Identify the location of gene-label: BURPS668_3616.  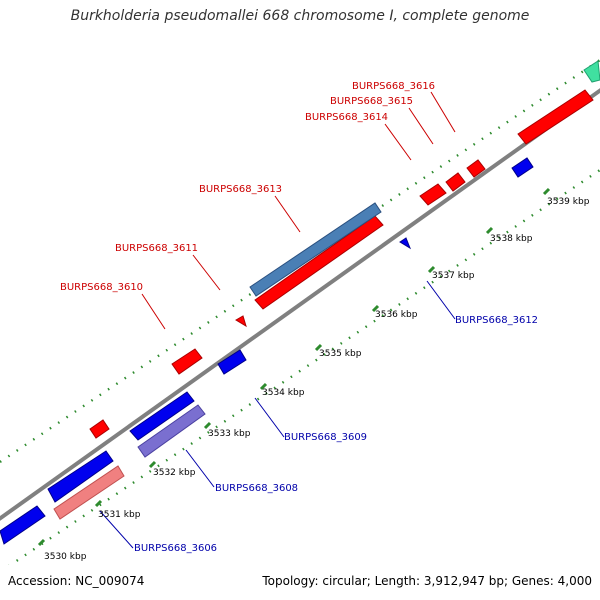
(393, 86).